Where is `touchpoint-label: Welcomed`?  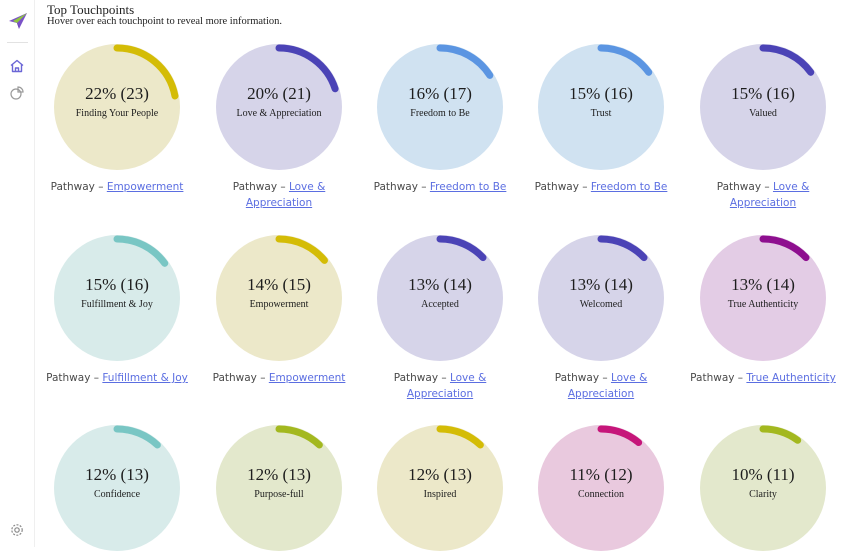
touchpoint-label: Welcomed is located at coordinates (601, 304).